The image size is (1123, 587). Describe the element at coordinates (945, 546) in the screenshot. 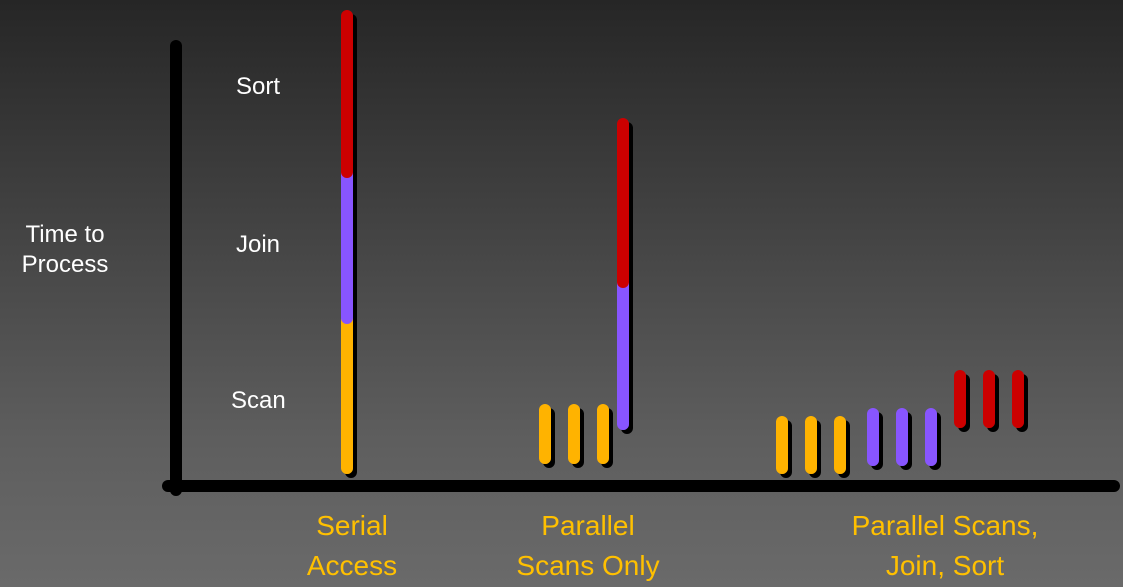

I see `category-parallel-scans-join-sort: Parallel Scans, Join, Sort` at that location.